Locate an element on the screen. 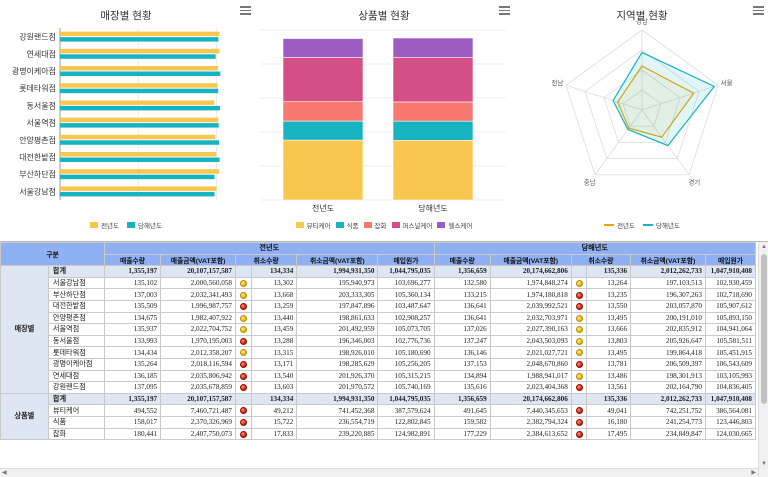 The height and width of the screenshot is (477, 768). legend-item-beauty: 뷰티케어 is located at coordinates (313, 225).